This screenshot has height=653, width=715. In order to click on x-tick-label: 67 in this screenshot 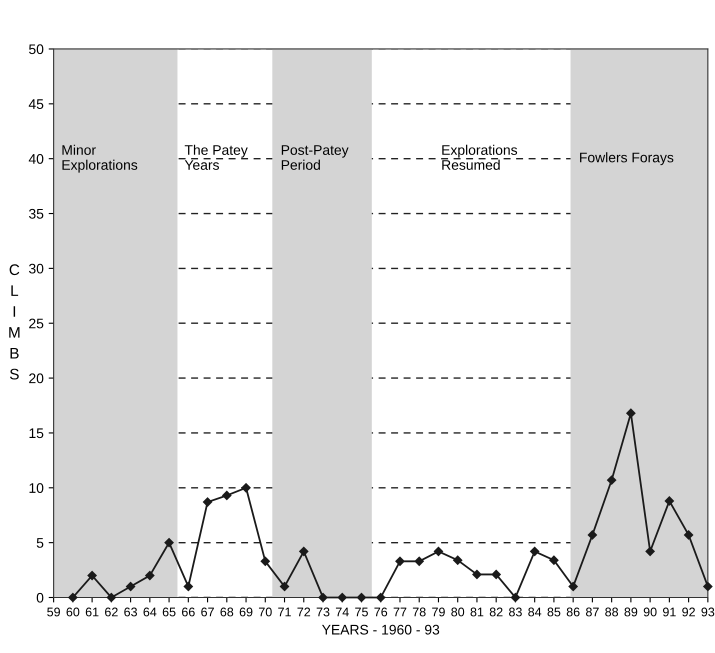, I will do `click(207, 612)`.